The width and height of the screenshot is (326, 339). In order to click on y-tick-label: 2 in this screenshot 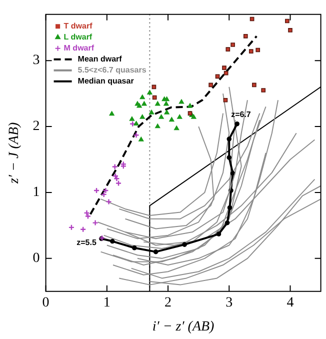, I will do `click(36, 126)`.